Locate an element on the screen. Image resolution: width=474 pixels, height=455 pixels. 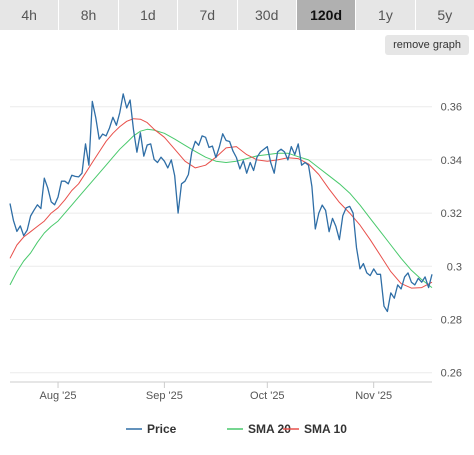
tab-5y: 5y is located at coordinates (444, 15).